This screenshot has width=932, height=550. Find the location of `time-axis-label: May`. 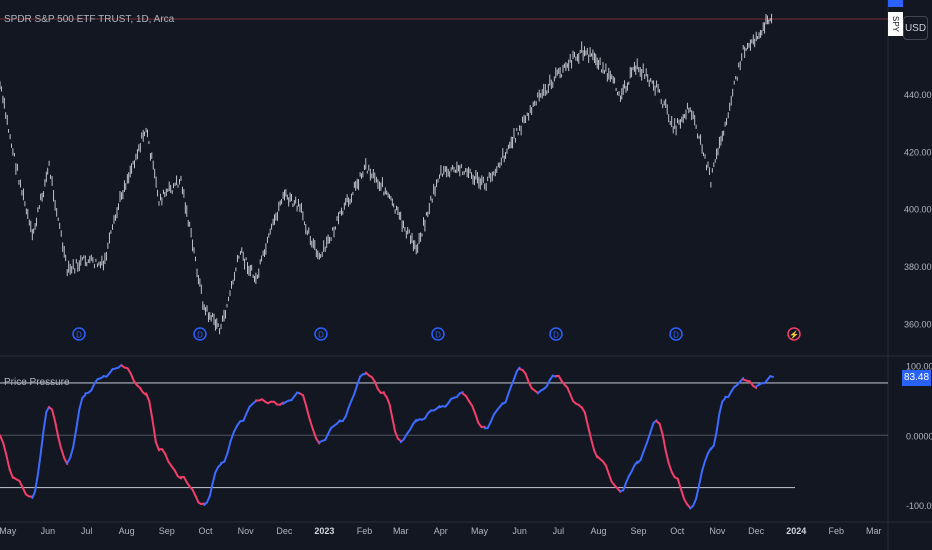

time-axis-label: May is located at coordinates (8, 531).